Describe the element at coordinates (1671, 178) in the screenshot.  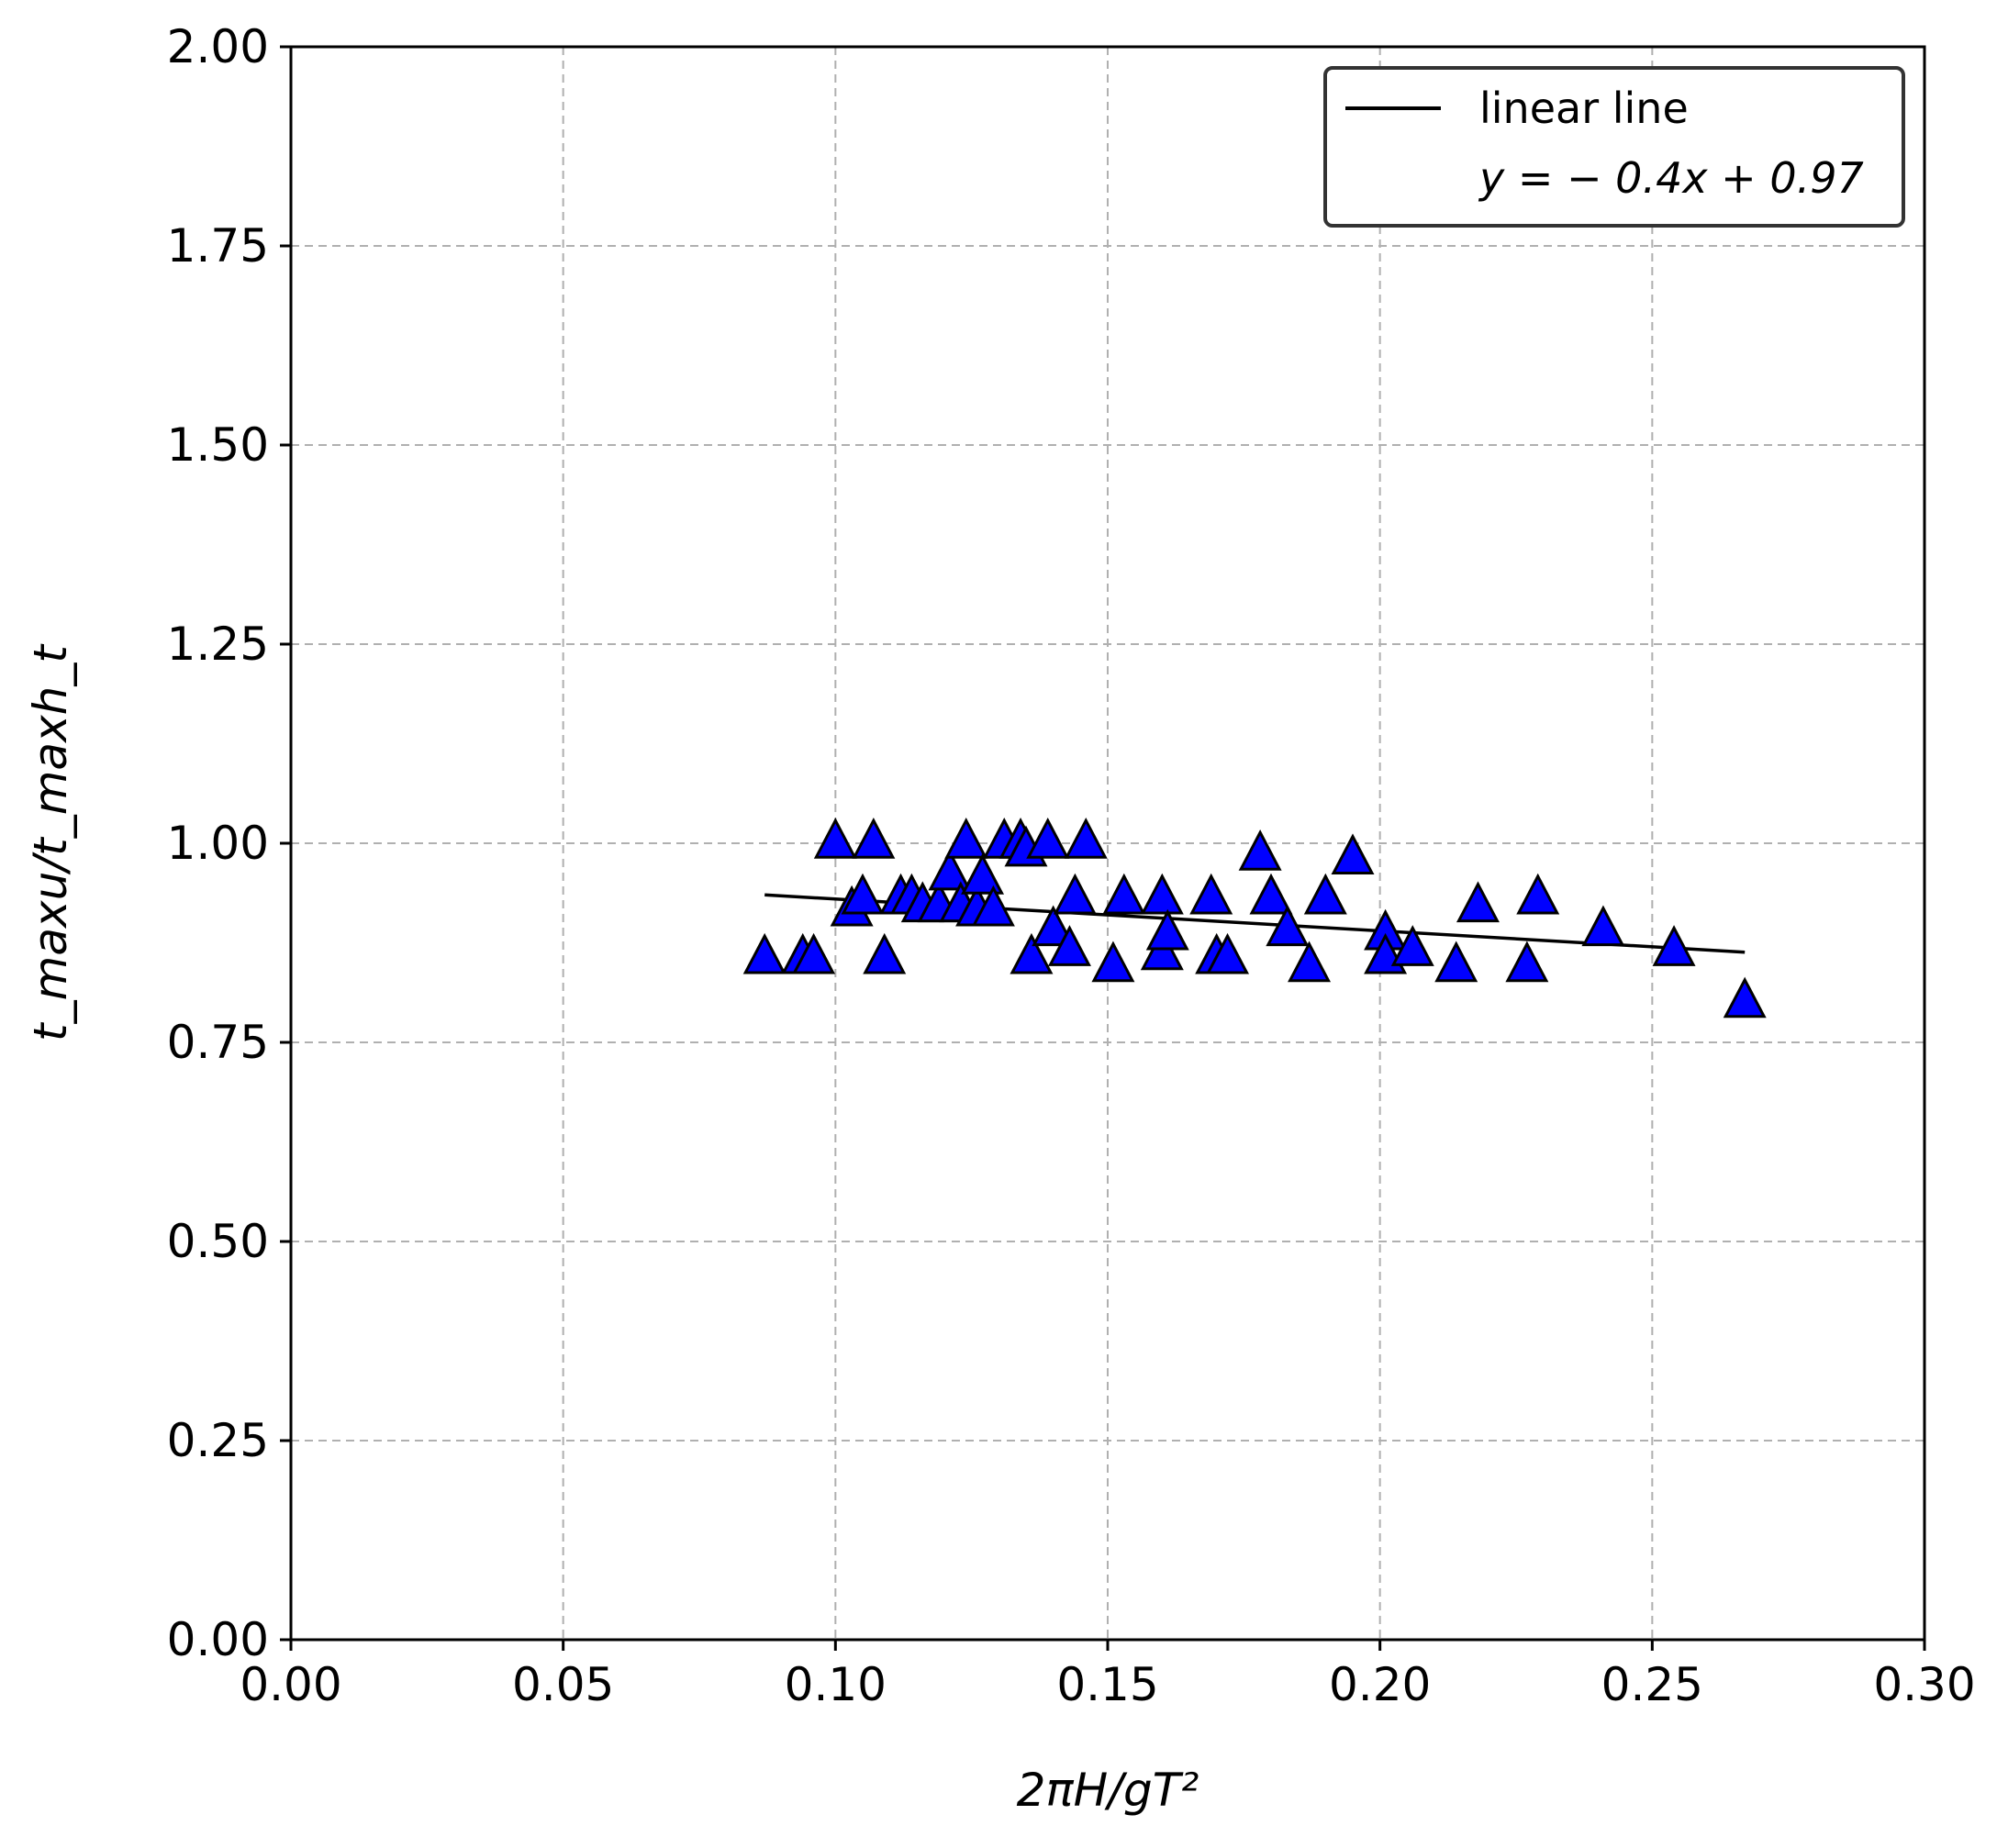
I see `legend-equation: y = − 0.4x + 0.97` at that location.